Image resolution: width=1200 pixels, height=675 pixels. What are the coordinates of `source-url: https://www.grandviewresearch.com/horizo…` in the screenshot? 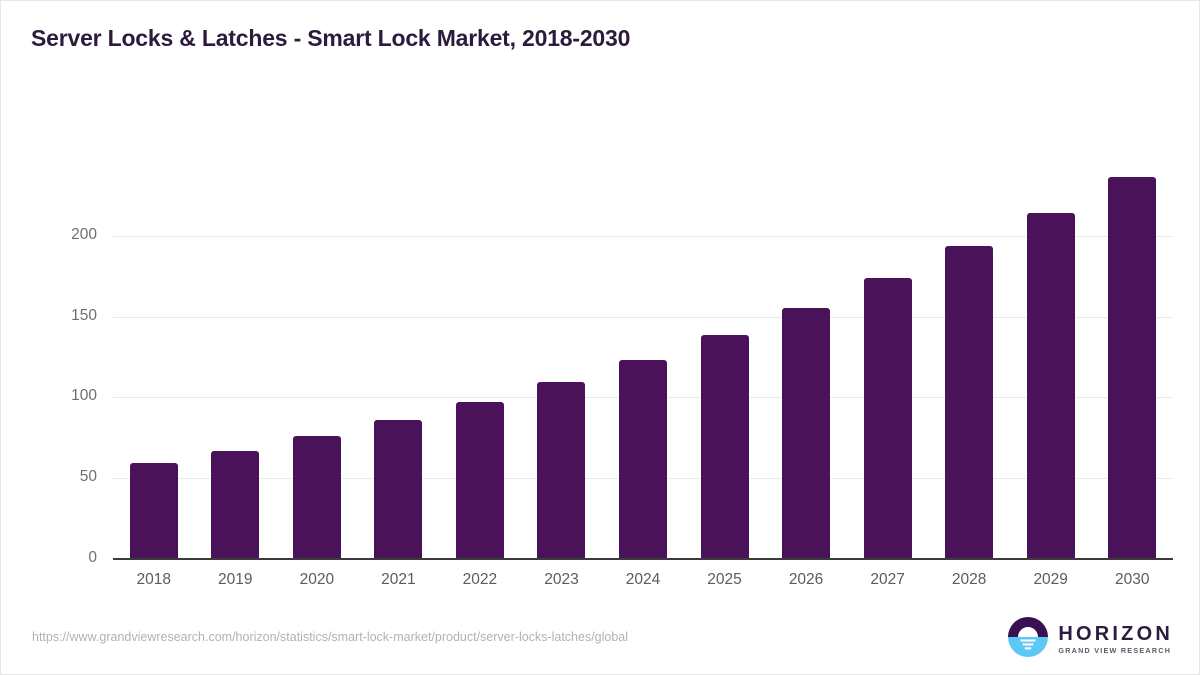 It's located at (330, 637).